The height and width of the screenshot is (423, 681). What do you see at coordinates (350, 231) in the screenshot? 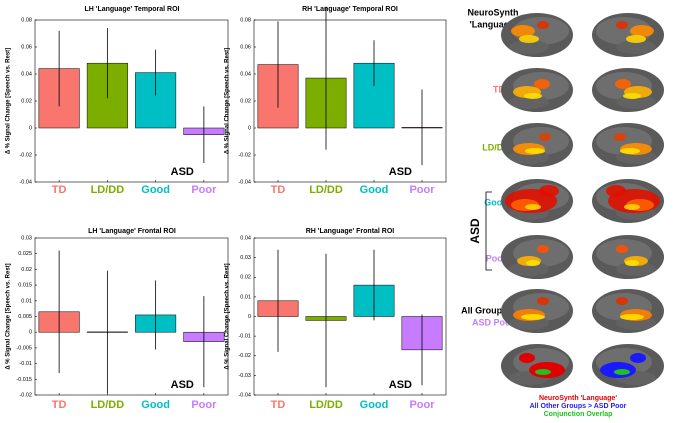
I see `chart-title: RH 'Language' Frontal ROI` at bounding box center [350, 231].